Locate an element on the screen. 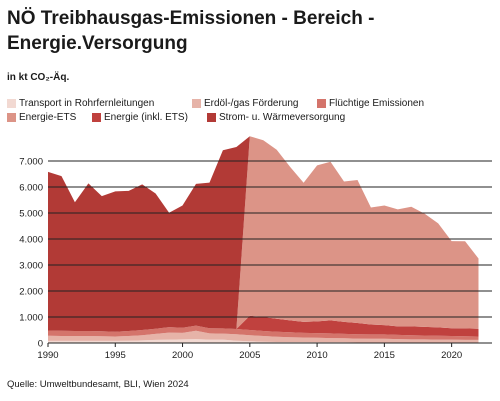 This screenshot has height=401, width=500. y-tick-label: 6.000 is located at coordinates (31, 188).